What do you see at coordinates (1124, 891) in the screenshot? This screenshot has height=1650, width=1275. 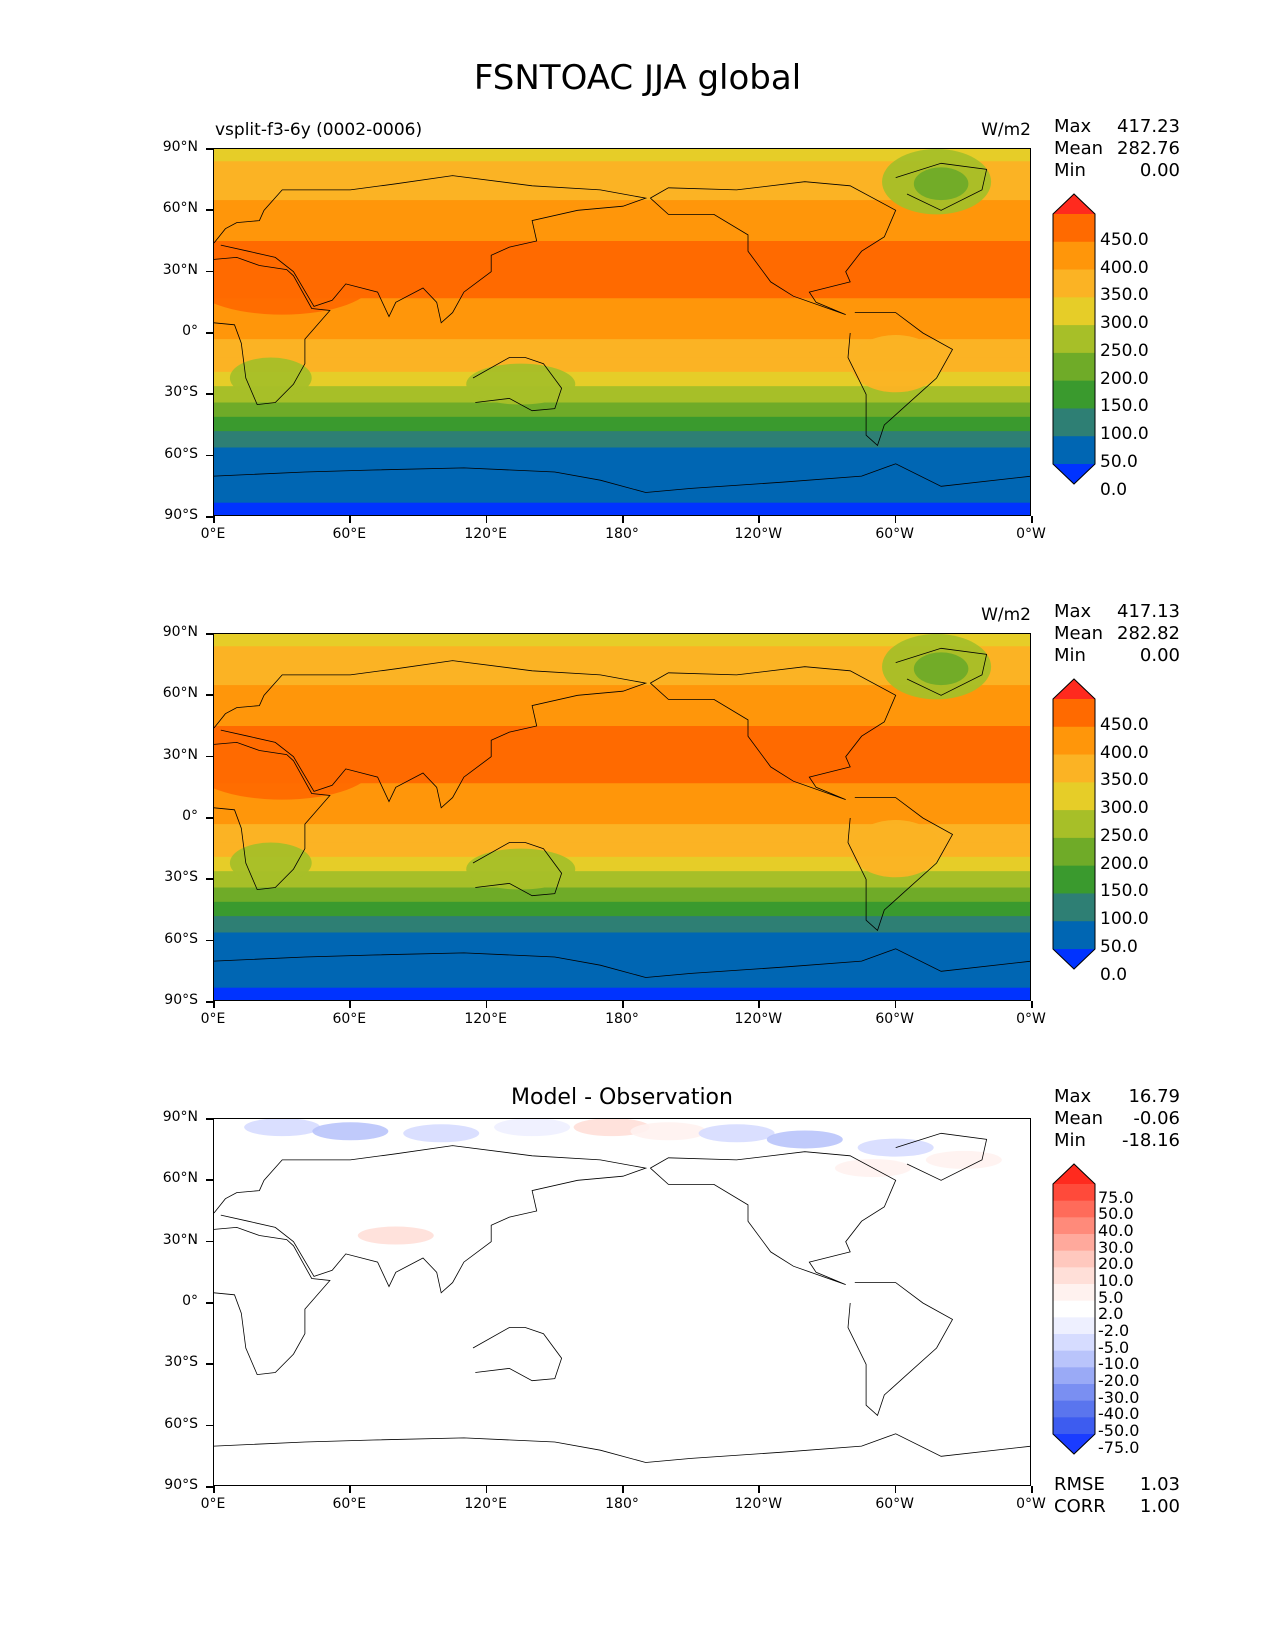 I see `colorbar-level-label: 150.0` at bounding box center [1124, 891].